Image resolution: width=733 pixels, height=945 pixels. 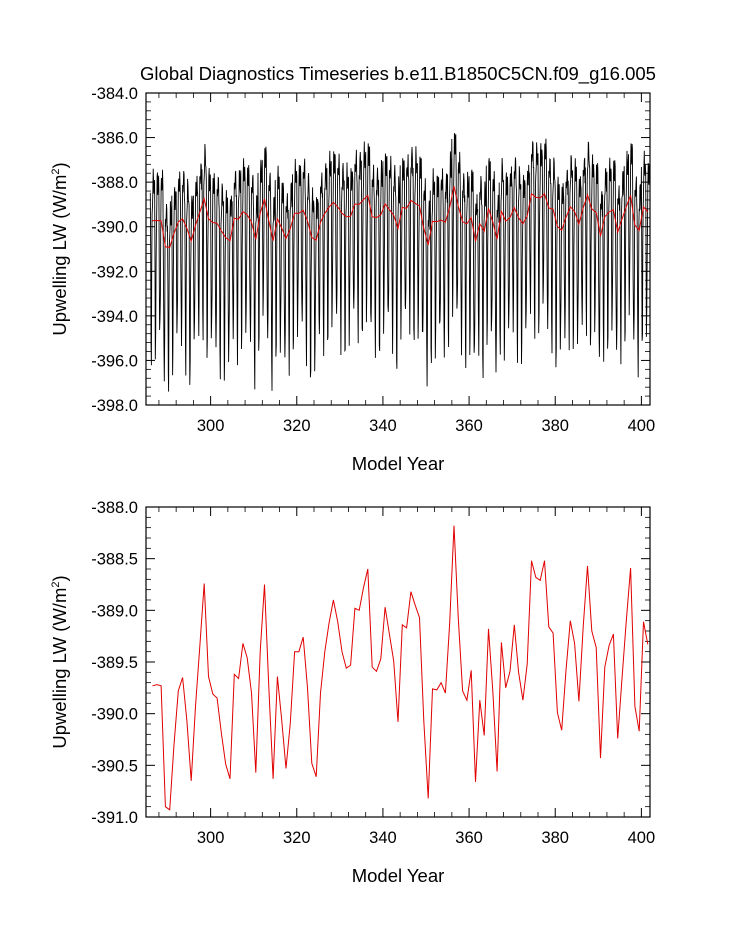 What do you see at coordinates (59, 578) in the screenshot?
I see `bottom-y-axis-label-end: )` at bounding box center [59, 578].